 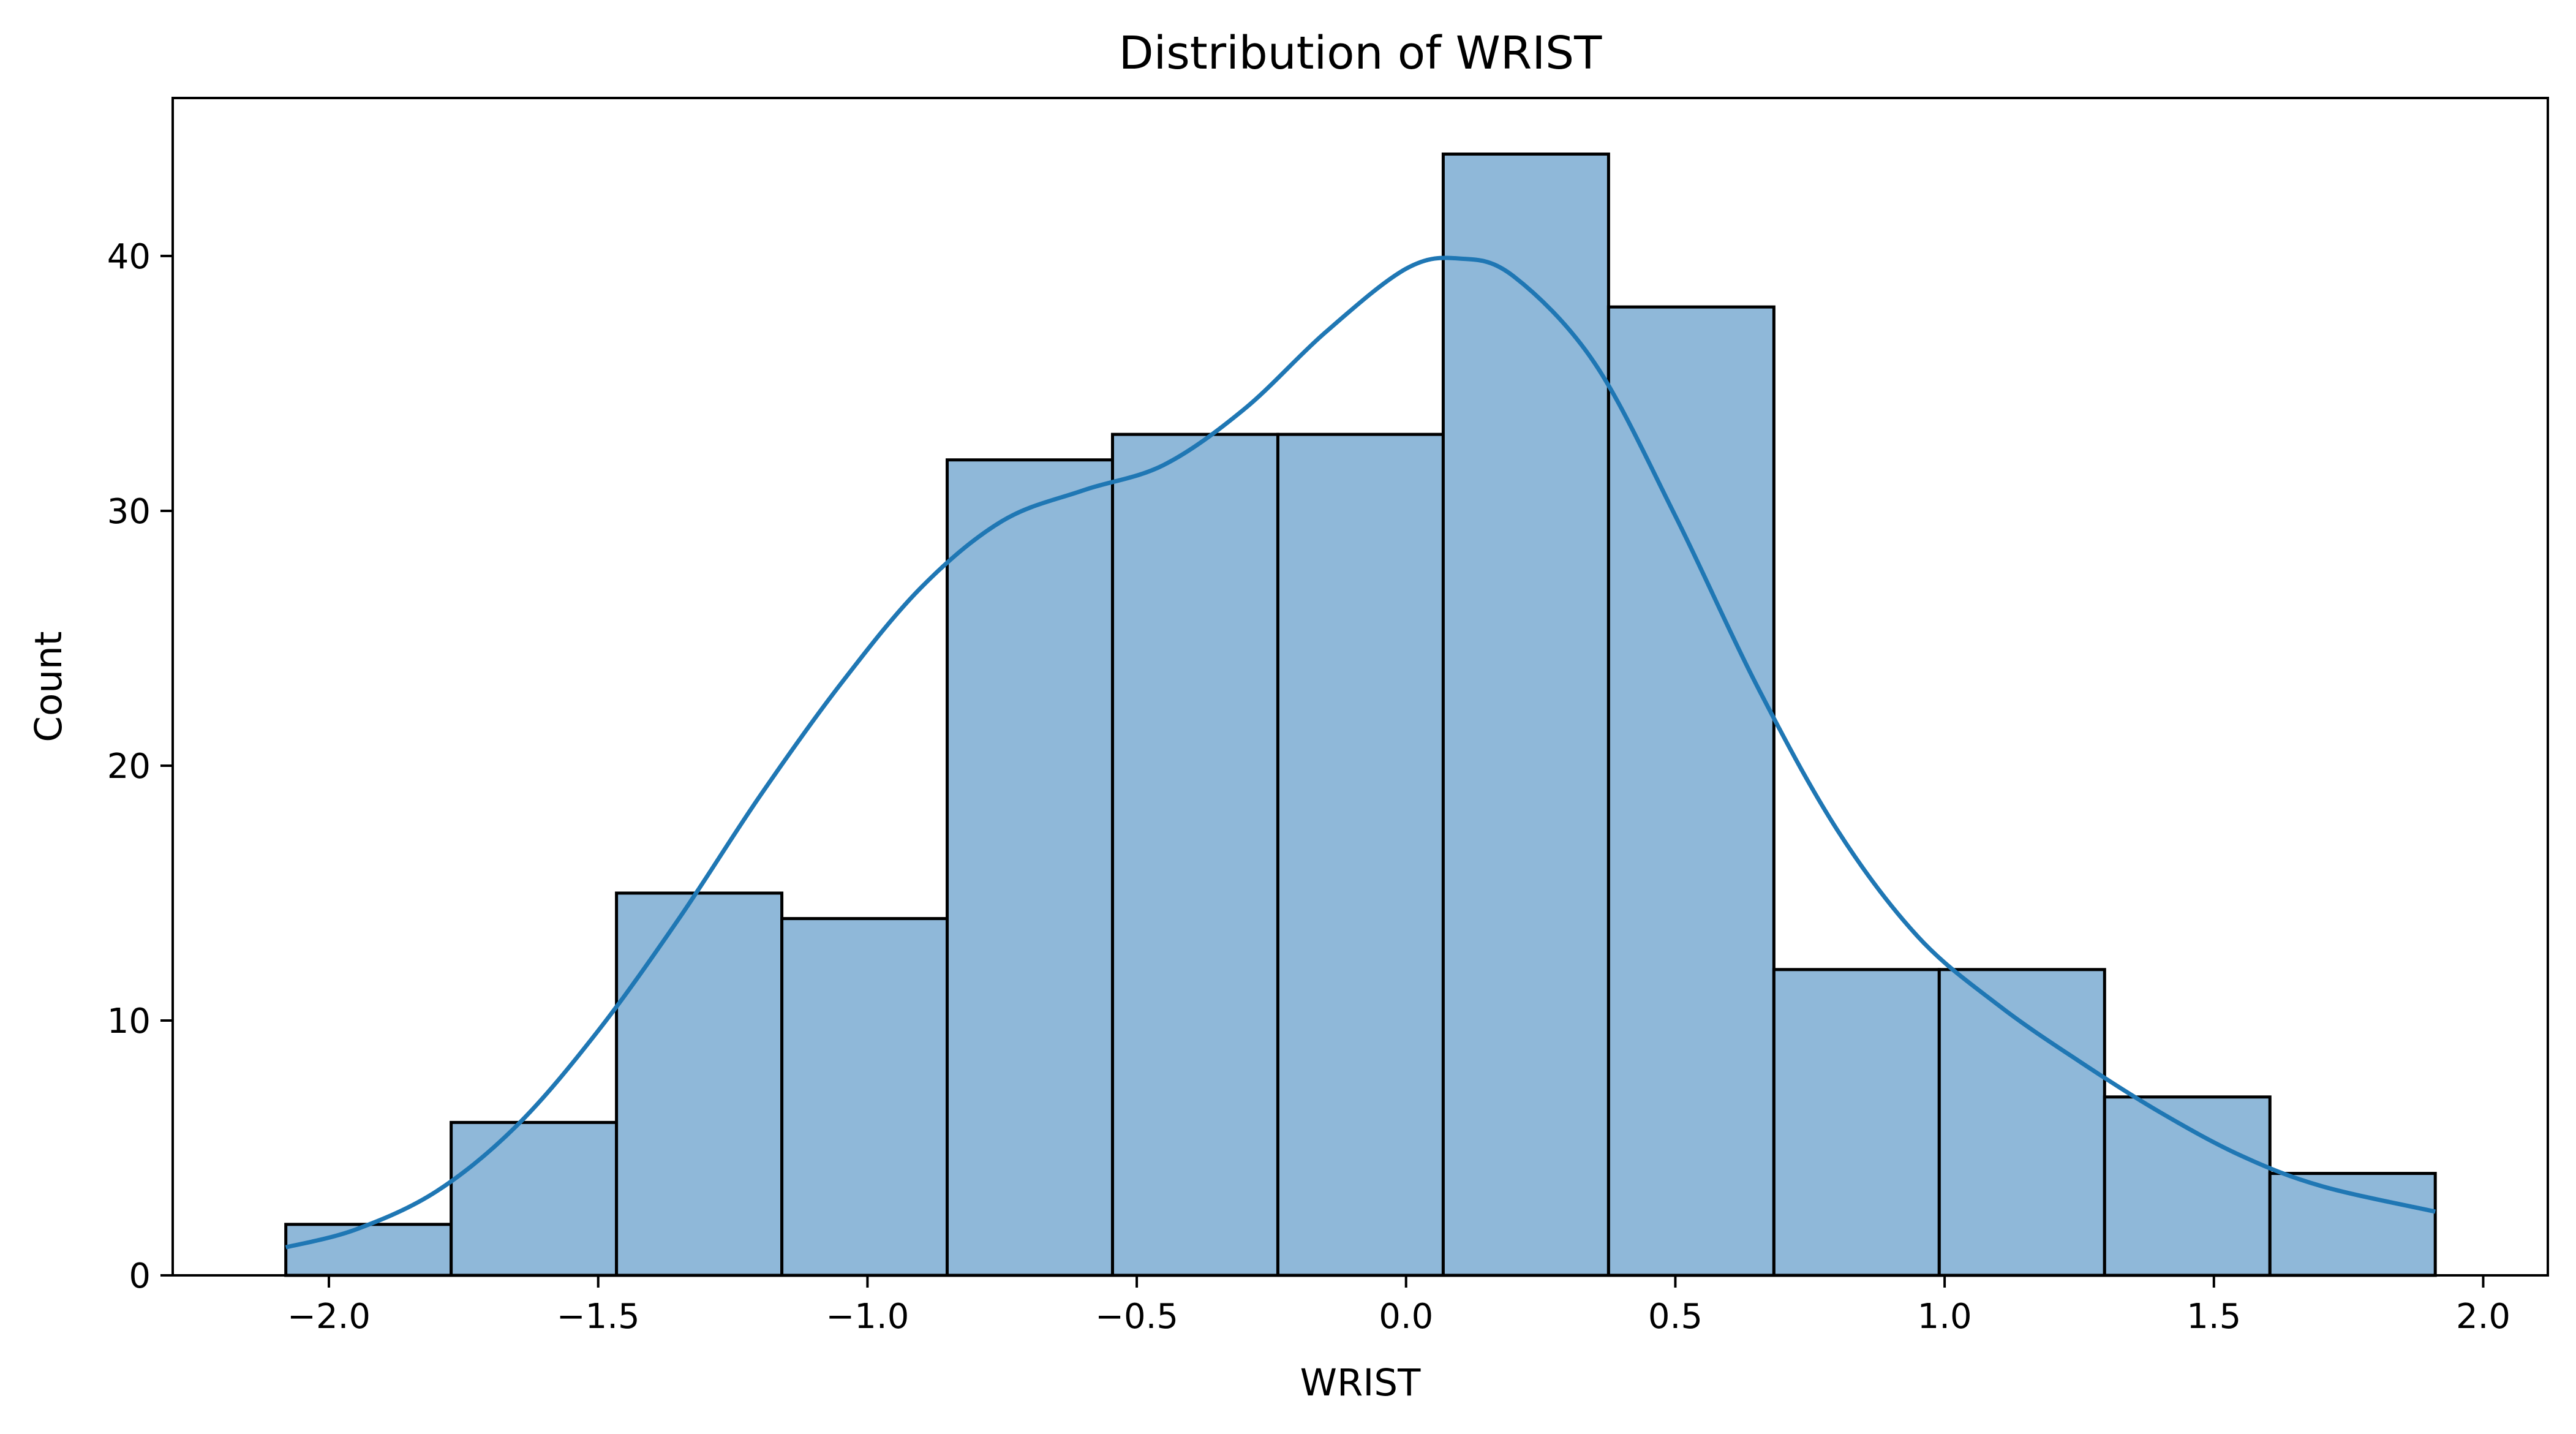 I want to click on y-axis-ticks: 0 10 20 30 40, so click(x=140, y=766).